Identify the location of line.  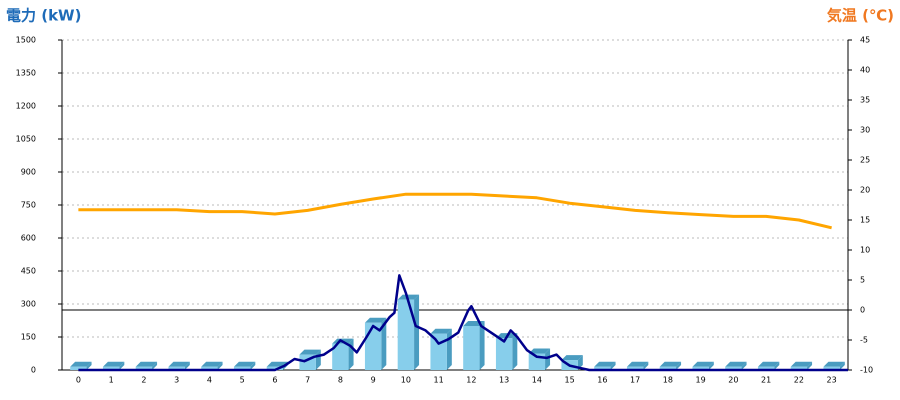
(455, 211).